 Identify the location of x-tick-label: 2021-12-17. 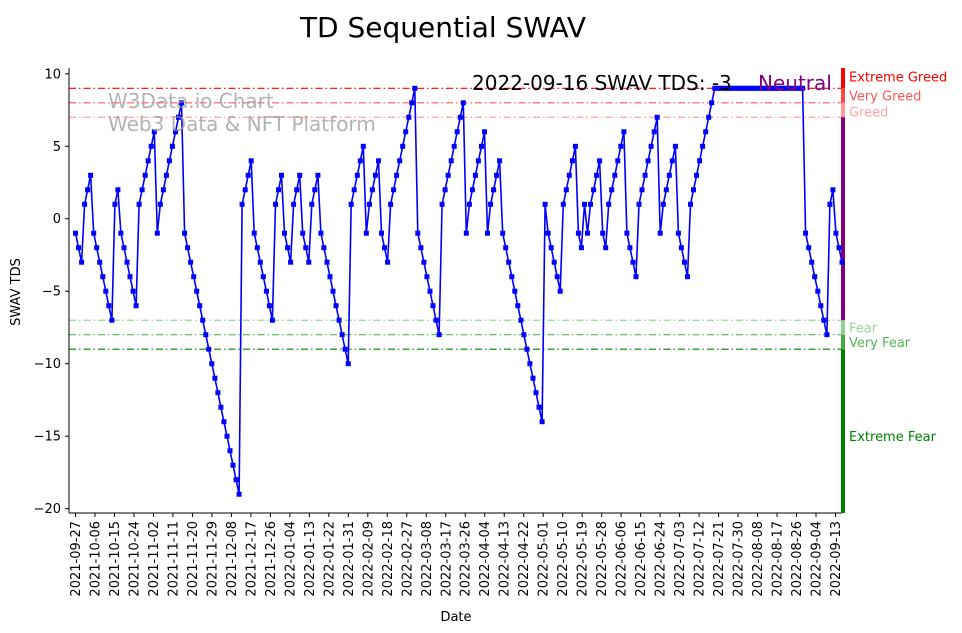
(251, 559).